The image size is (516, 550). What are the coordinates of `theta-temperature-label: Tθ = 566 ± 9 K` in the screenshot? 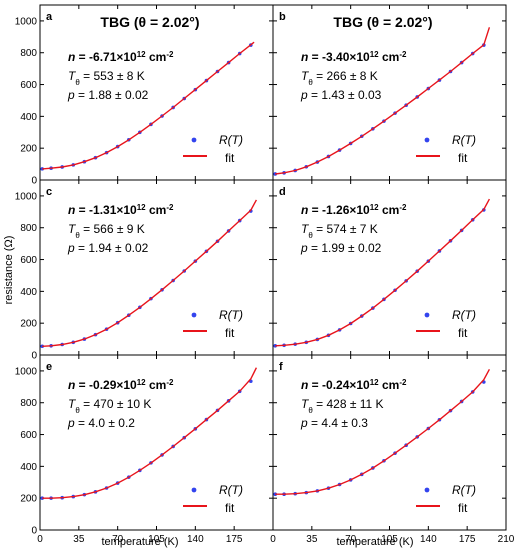 It's located at (106, 231).